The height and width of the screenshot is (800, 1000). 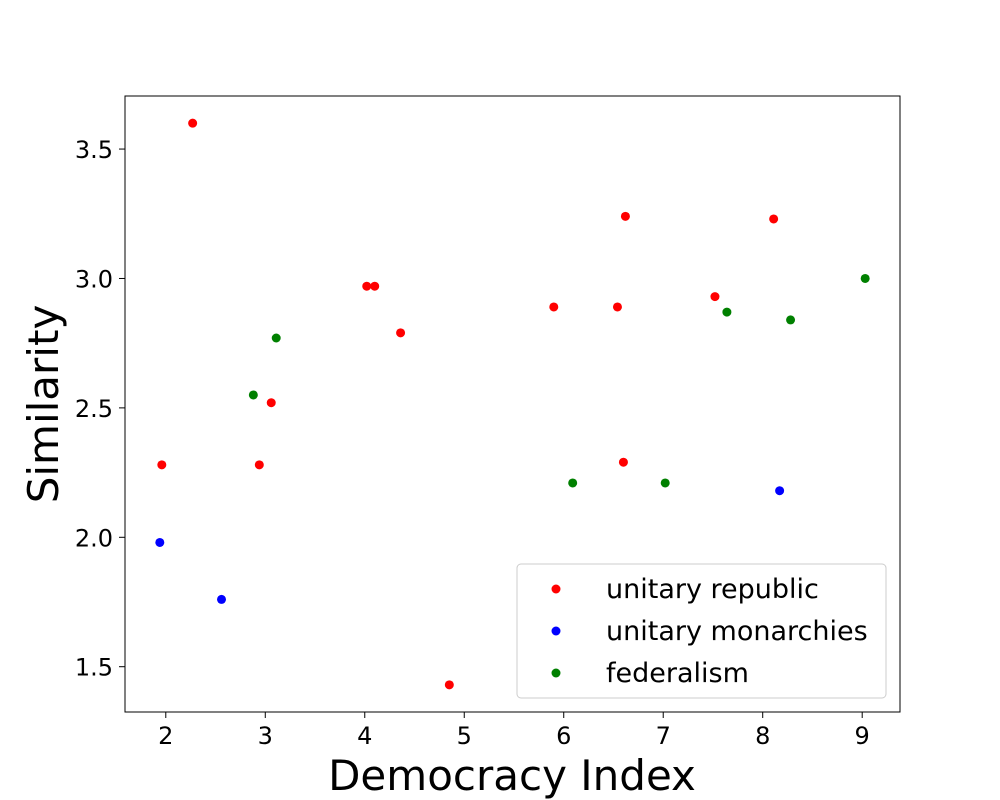 I want to click on legend-label: unitary republic, so click(x=712, y=589).